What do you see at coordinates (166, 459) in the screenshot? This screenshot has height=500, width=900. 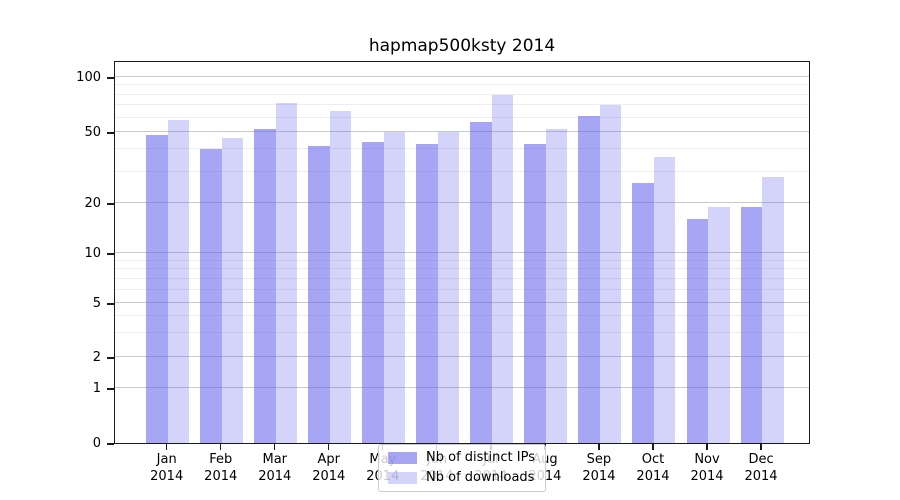 I see `x-tick-month: Jan` at bounding box center [166, 459].